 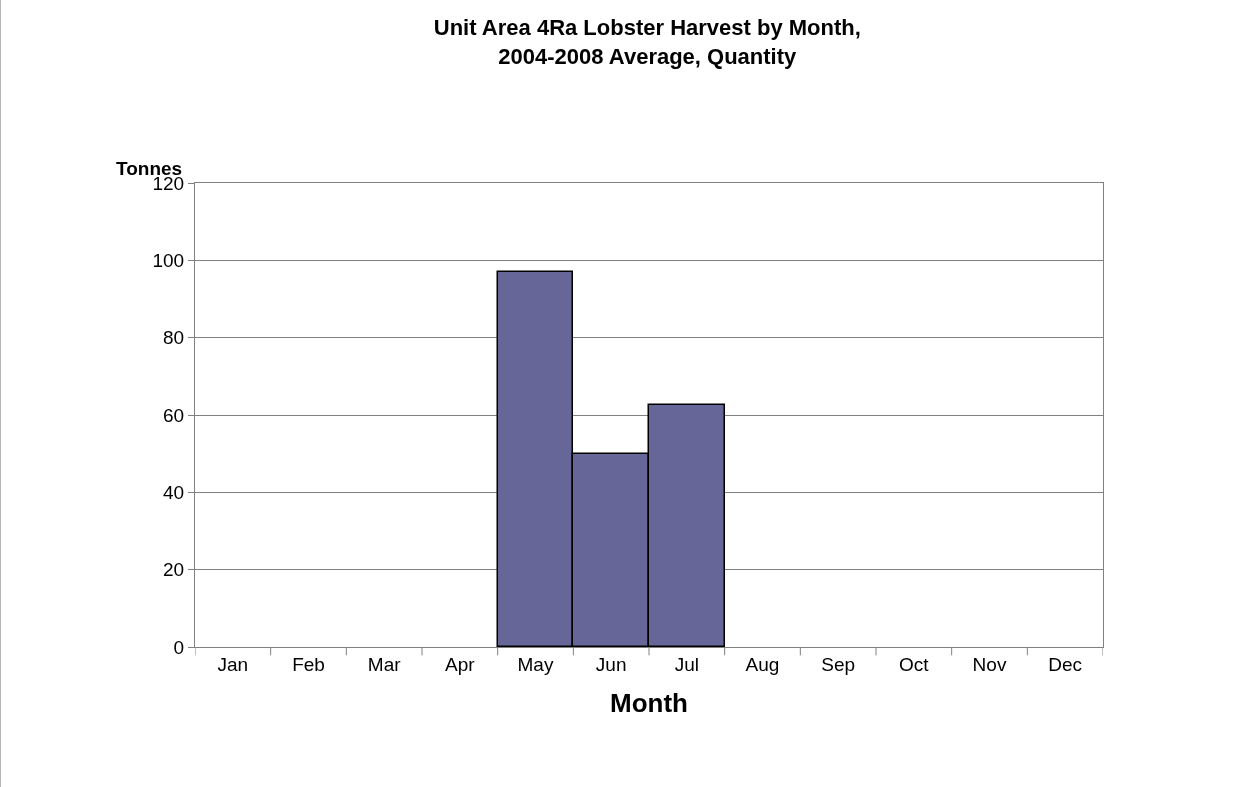 What do you see at coordinates (686, 664) in the screenshot?
I see `x-tick-label: Jul` at bounding box center [686, 664].